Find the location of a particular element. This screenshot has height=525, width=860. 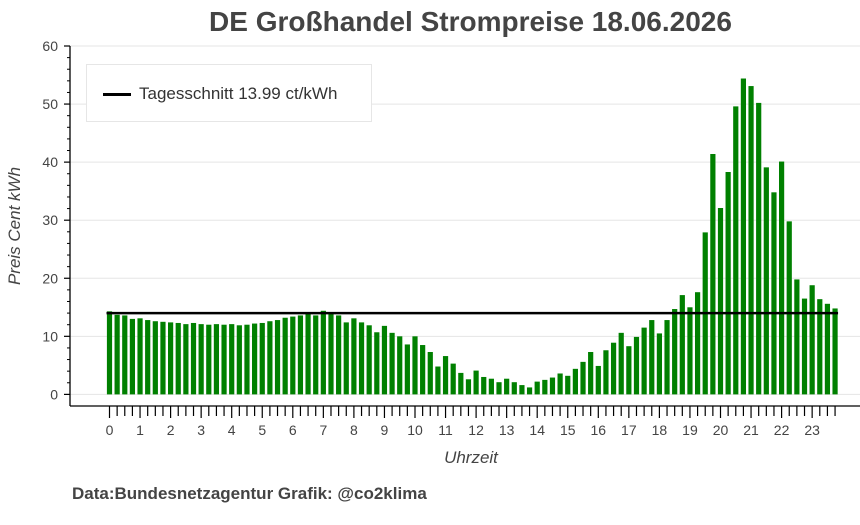

x-tick-label: 18 is located at coordinates (660, 430).